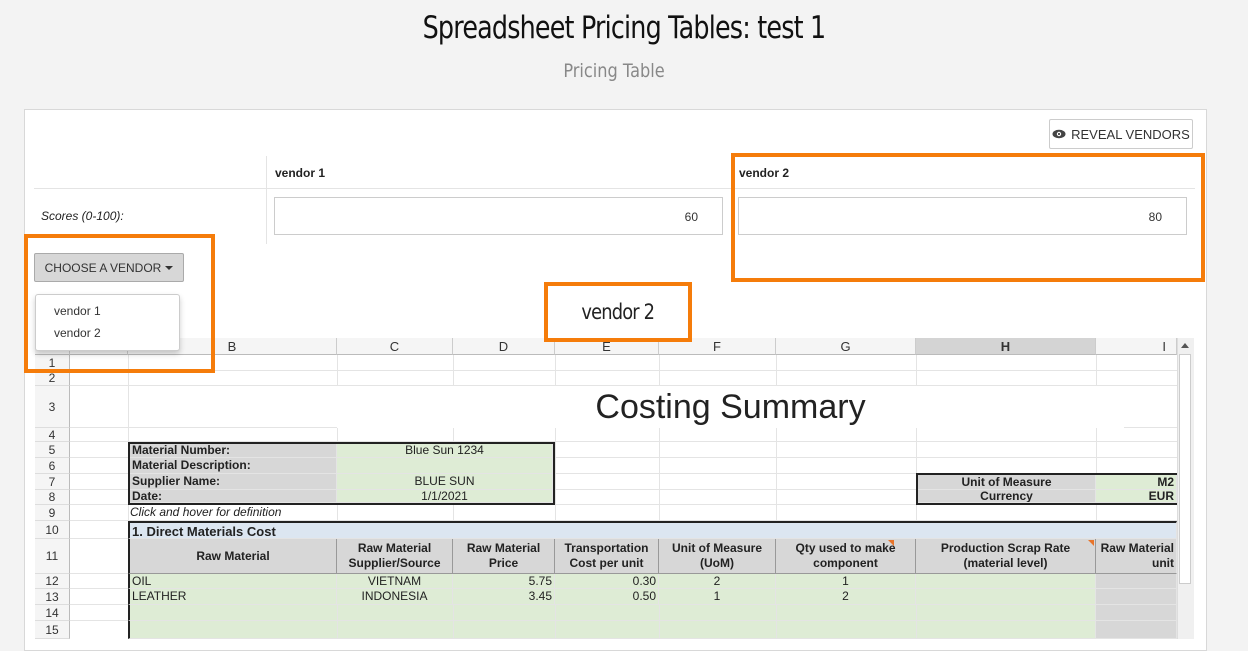  Describe the element at coordinates (107, 322) in the screenshot. I see `vendor-dropdown-menu: vendor 1 vendor 2` at that location.